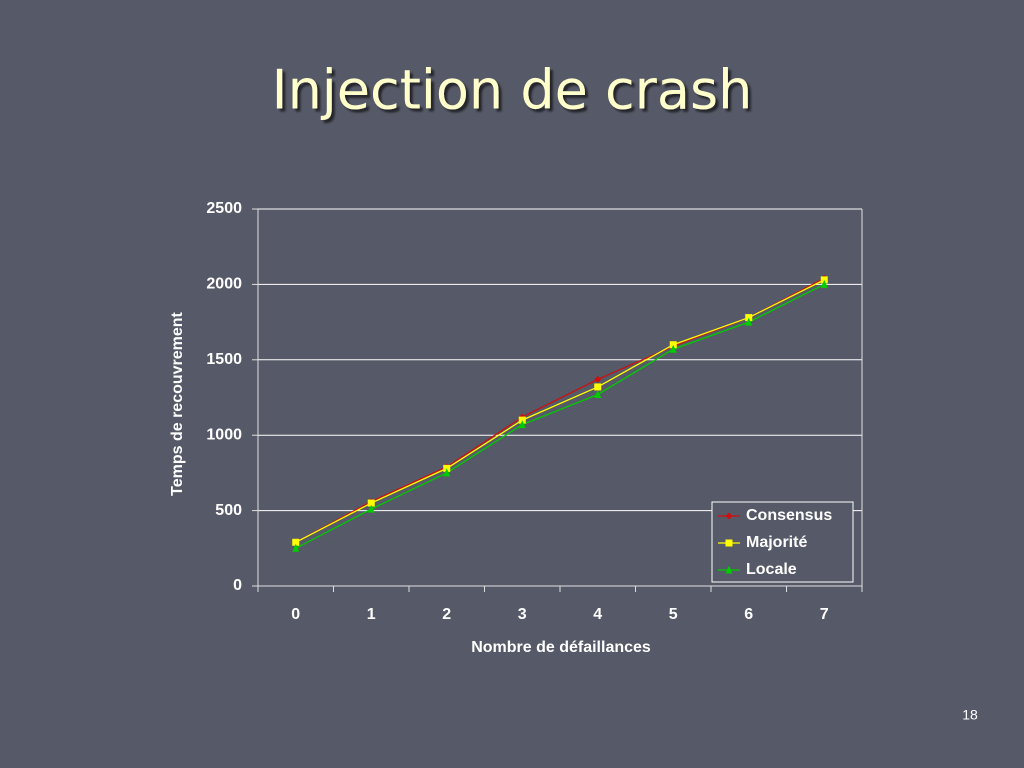  I want to click on x-tick-label: 6, so click(748, 614).